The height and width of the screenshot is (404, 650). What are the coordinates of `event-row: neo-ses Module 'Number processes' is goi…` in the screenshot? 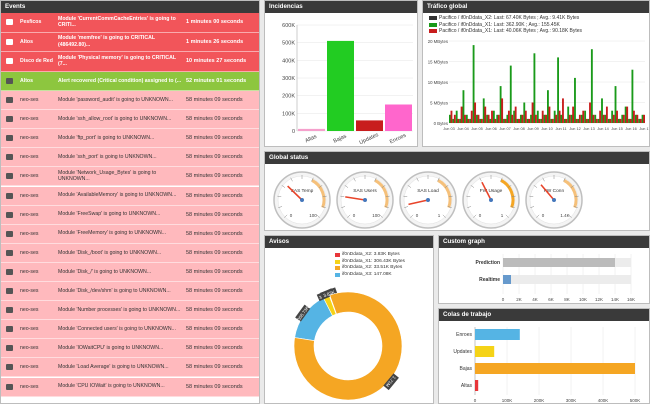 It's located at (130, 311).